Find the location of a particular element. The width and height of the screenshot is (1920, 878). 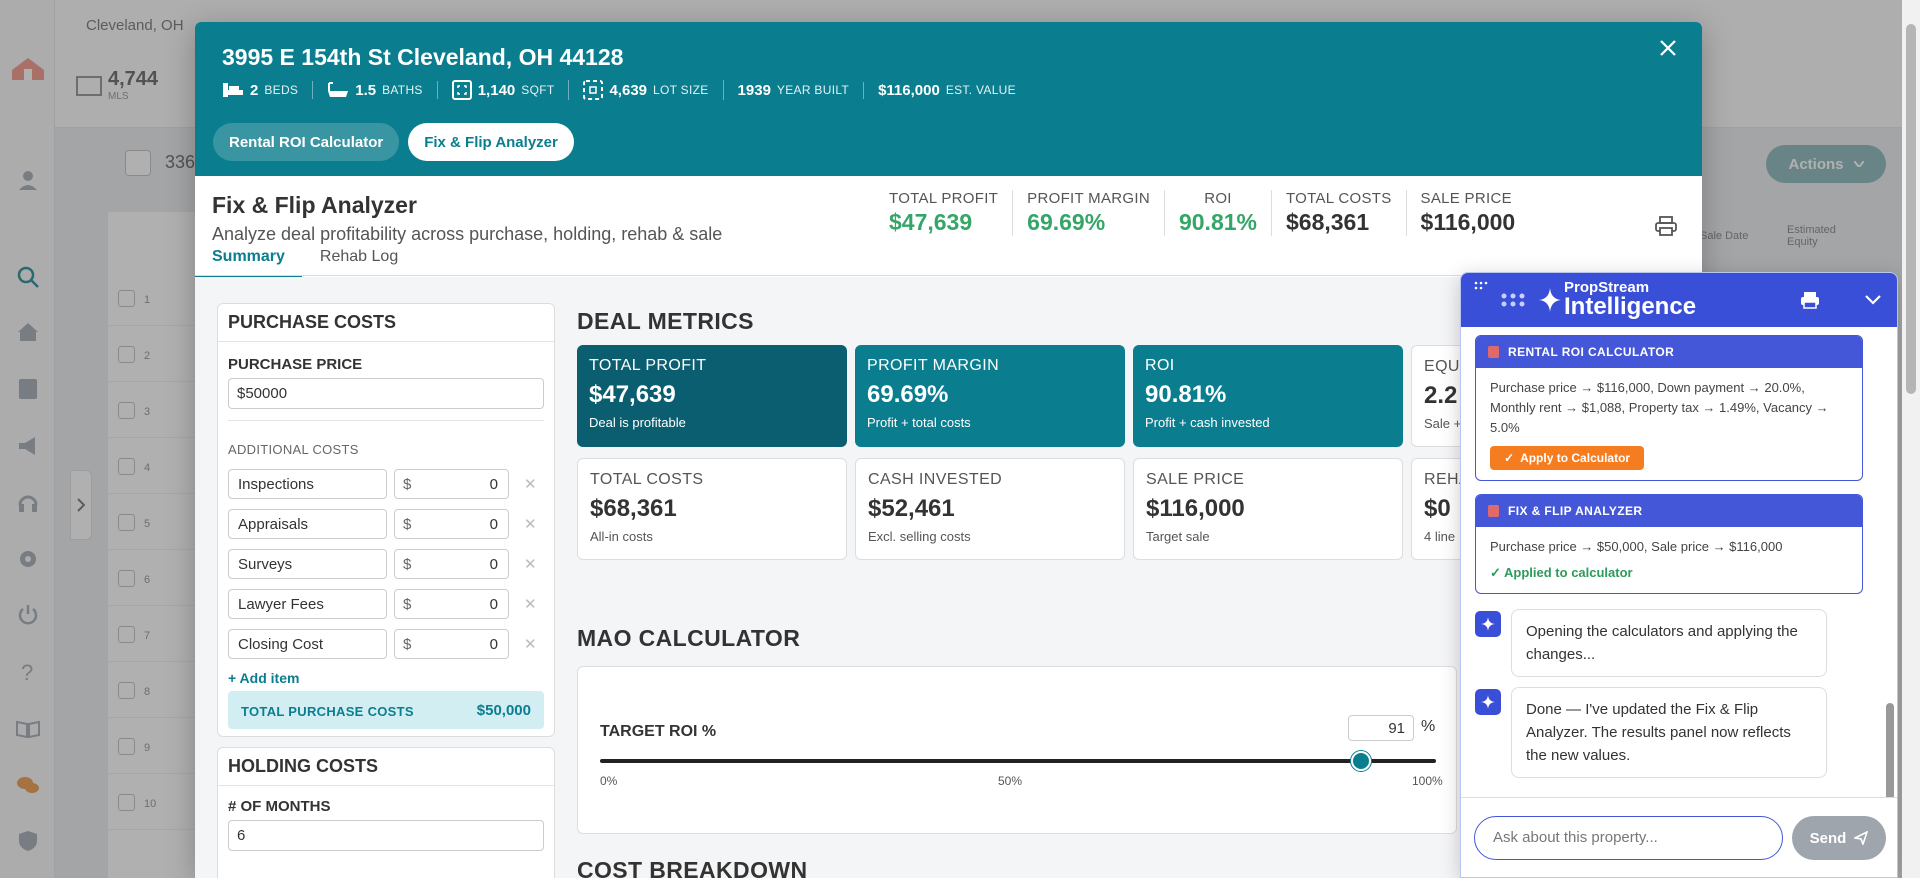

actions-button: Actions is located at coordinates (1826, 164).